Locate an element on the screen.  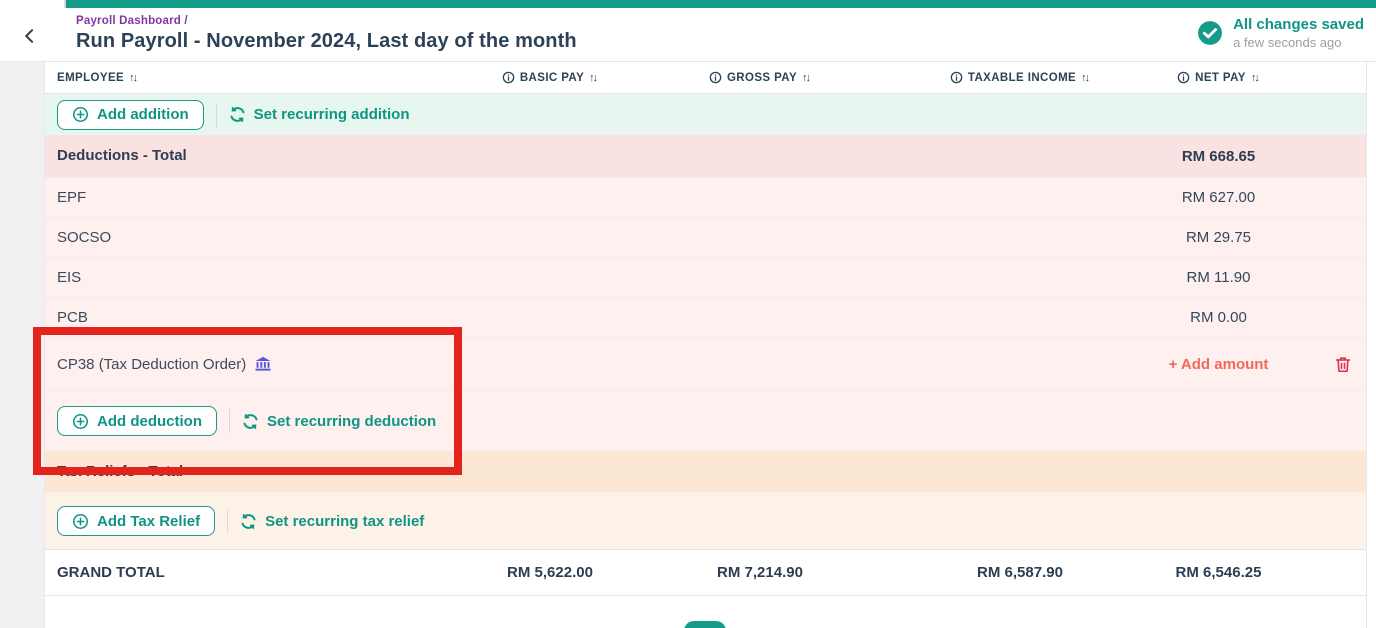
deduction-row-pcb: PCB RM 0.00 is located at coordinates (705, 318).